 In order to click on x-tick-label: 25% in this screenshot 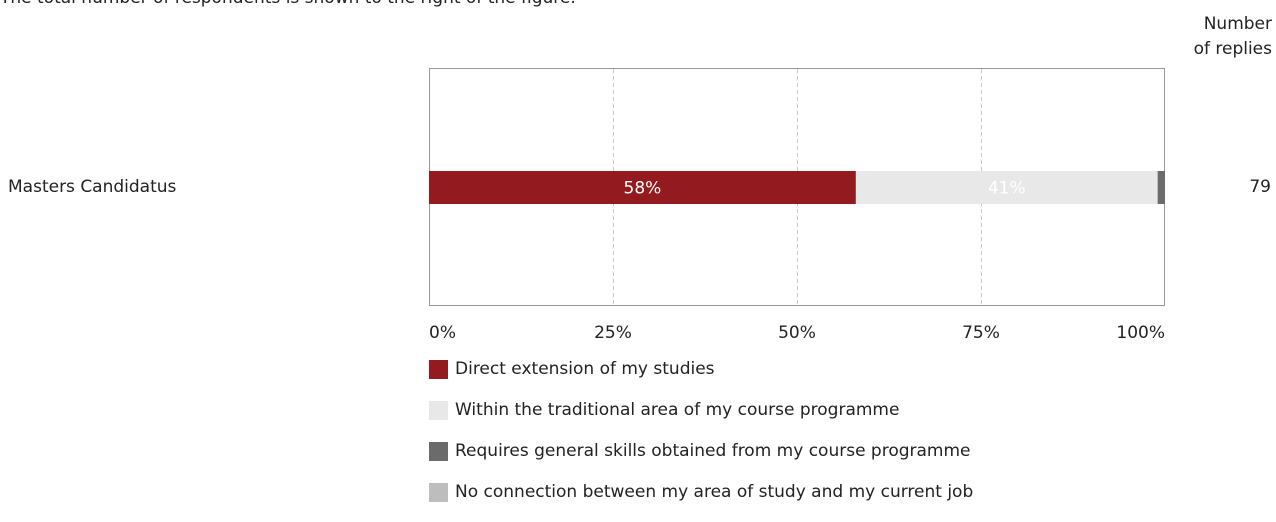, I will do `click(613, 333)`.